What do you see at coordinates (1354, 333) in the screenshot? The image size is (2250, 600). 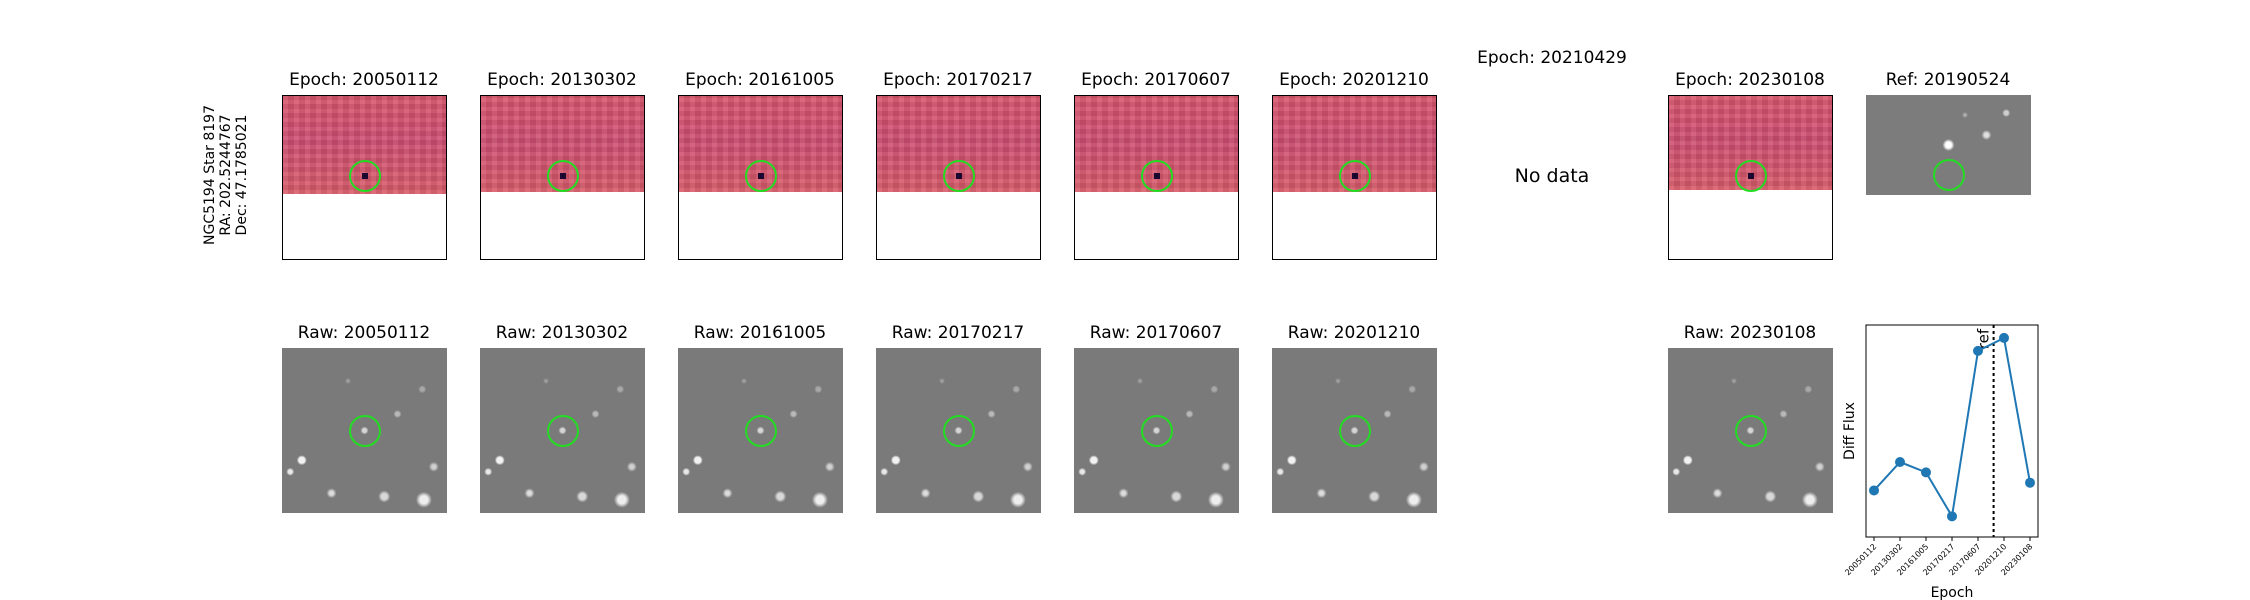 I see `raw-title-6: Raw: 20201210` at bounding box center [1354, 333].